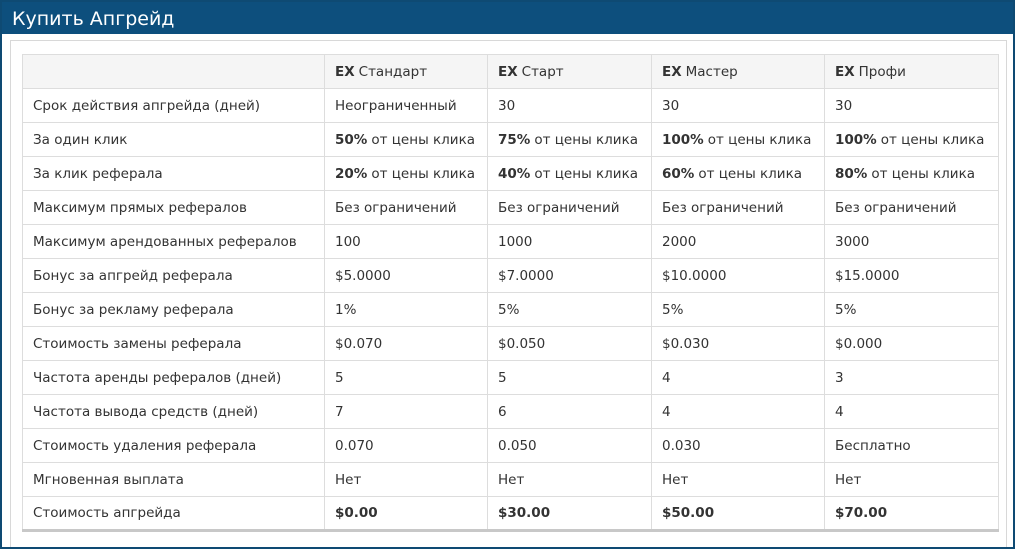  What do you see at coordinates (108, 479) in the screenshot?
I see `cell-text: Мгновенная выплата` at bounding box center [108, 479].